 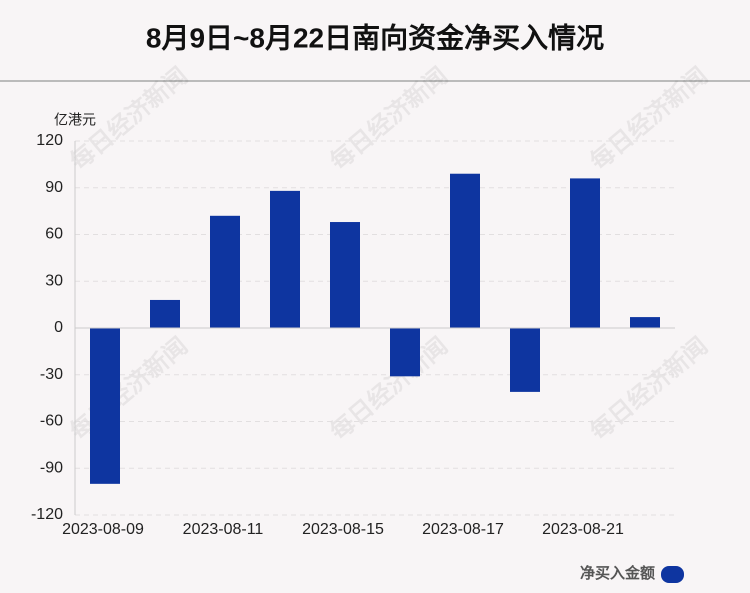 What do you see at coordinates (51, 467) in the screenshot?
I see `y-tick-label: -90` at bounding box center [51, 467].